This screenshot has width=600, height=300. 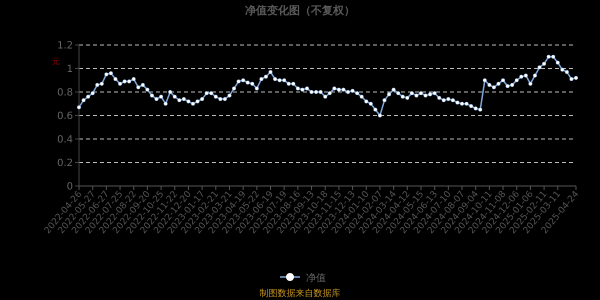 I want to click on y-tick-label: 0.2, so click(x=65, y=163).